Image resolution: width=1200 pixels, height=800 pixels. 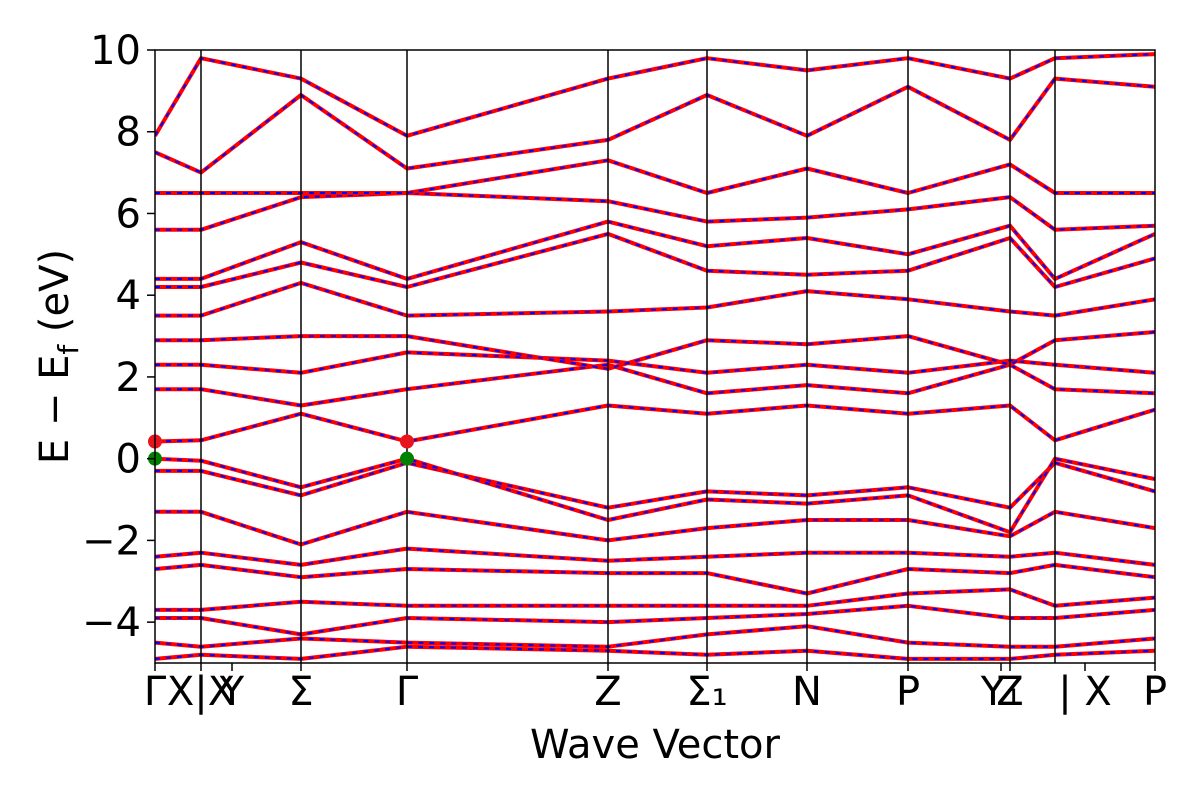 What do you see at coordinates (128, 460) in the screenshot?
I see `y-tick-label-2: 0` at bounding box center [128, 460].